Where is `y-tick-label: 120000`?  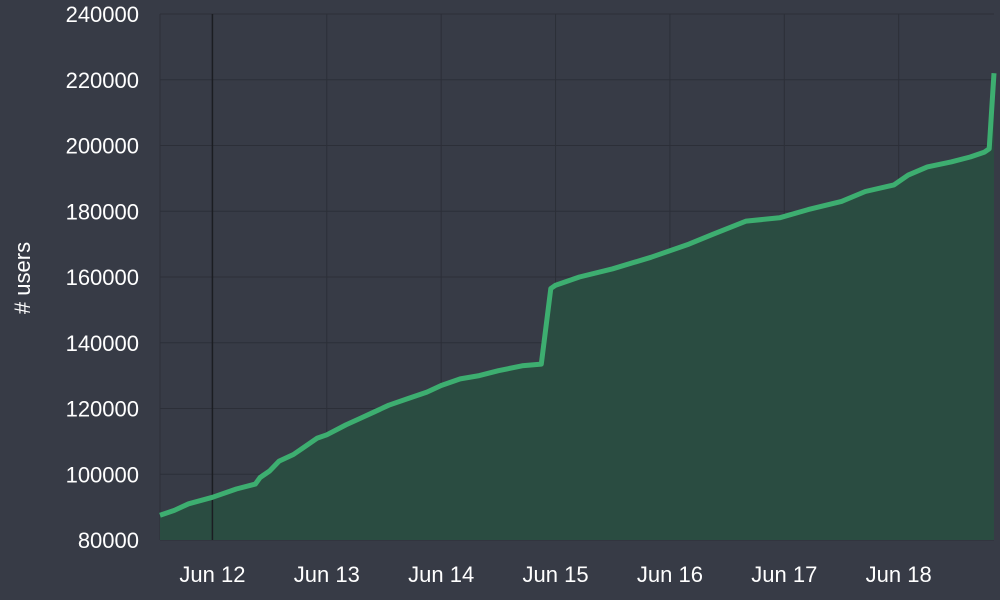 y-tick-label: 120000 is located at coordinates (102, 409).